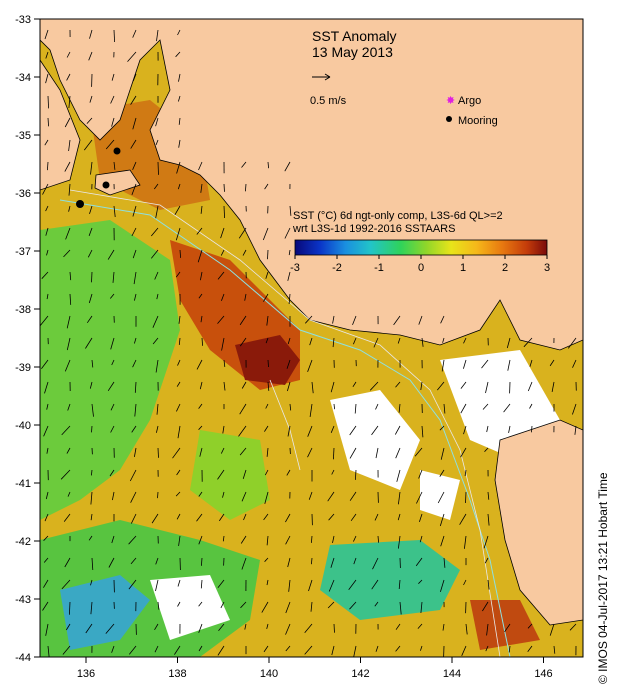 Image resolution: width=627 pixels, height=692 pixels. Describe the element at coordinates (23, 310) in the screenshot. I see `lat-tick-label: -38` at that location.